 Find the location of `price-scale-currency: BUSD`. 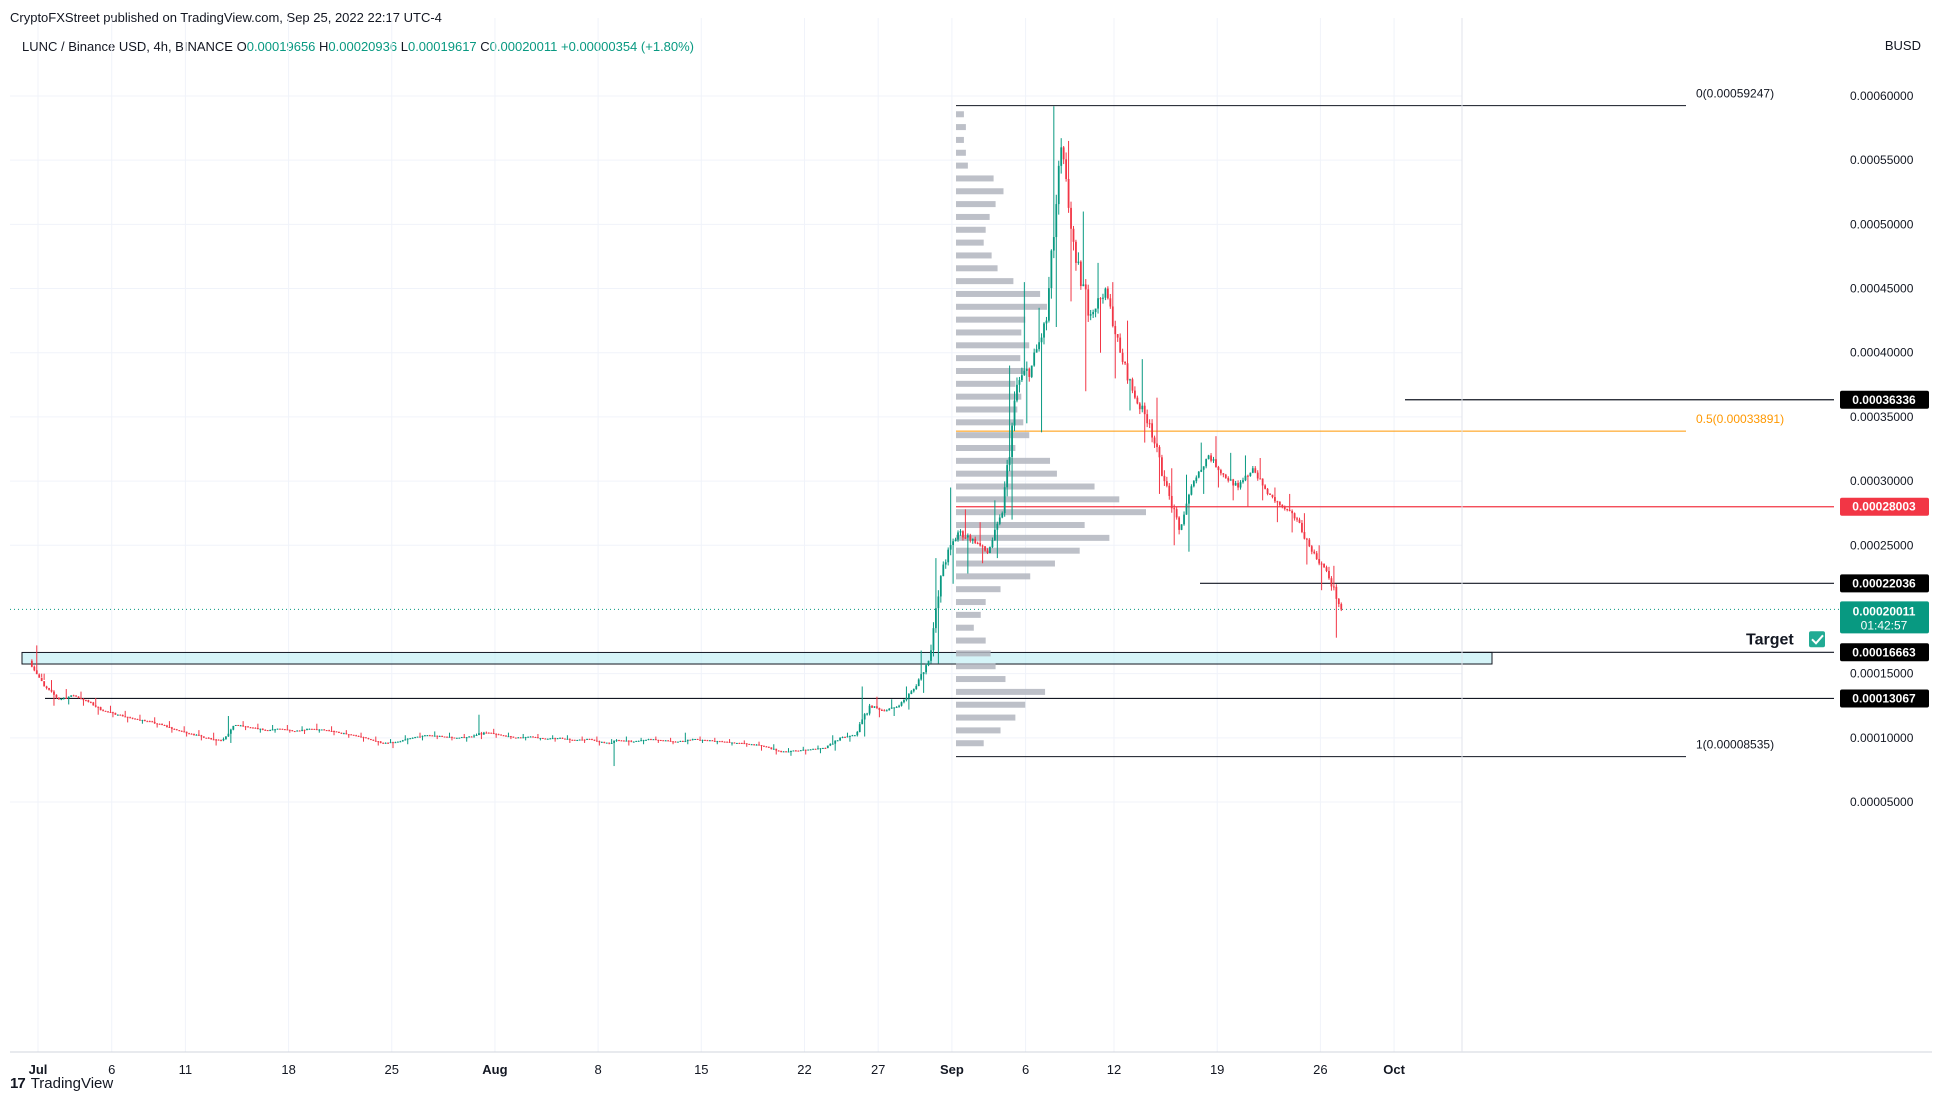

price-scale-currency: BUSD is located at coordinates (1902, 45).